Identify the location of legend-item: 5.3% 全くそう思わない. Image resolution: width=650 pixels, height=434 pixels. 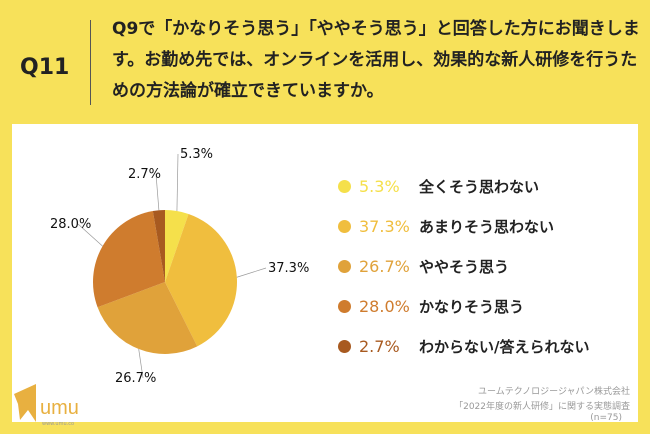
(438, 186).